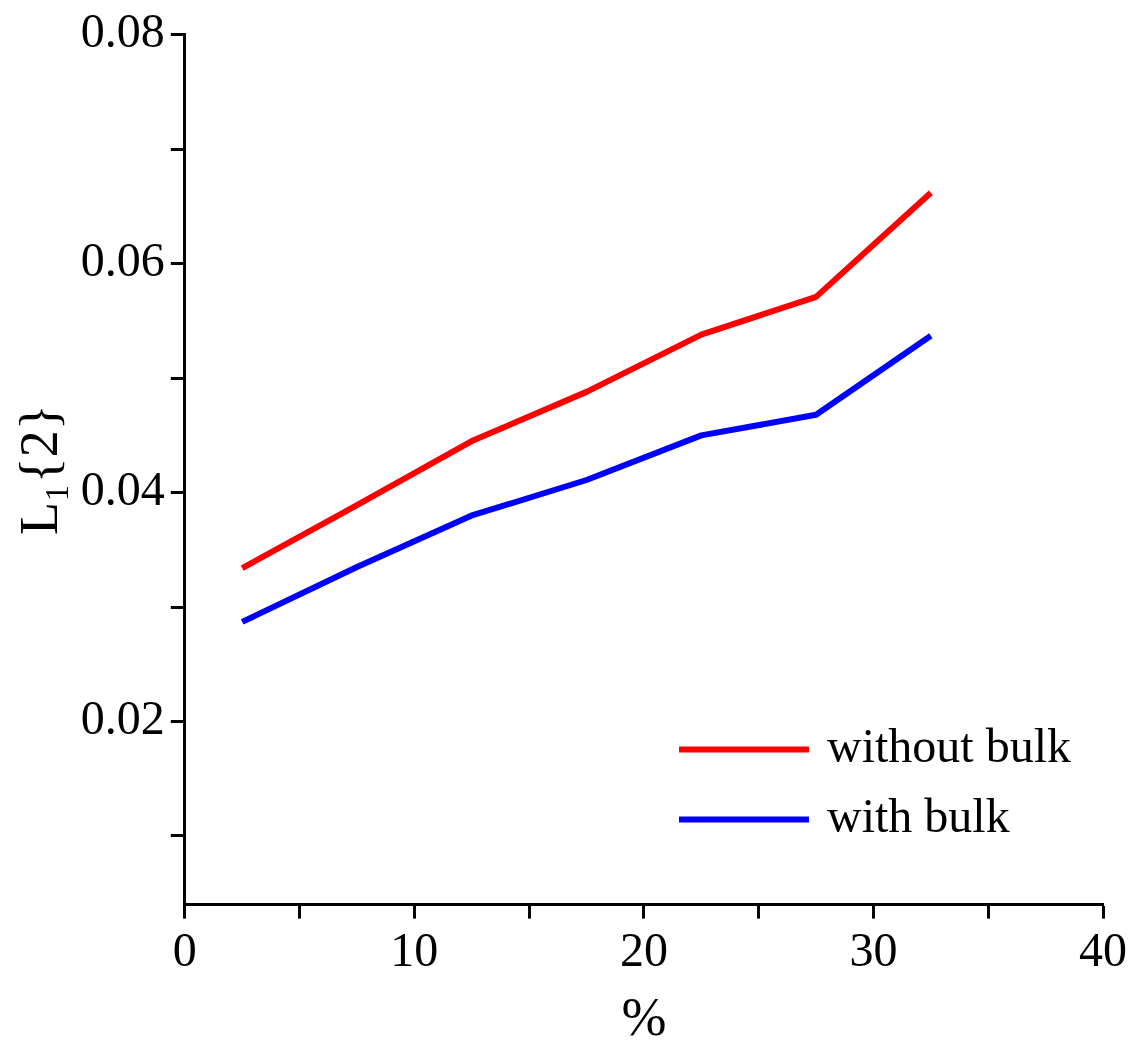  I want to click on y-axis-title: L₁{2}, so click(38, 470).